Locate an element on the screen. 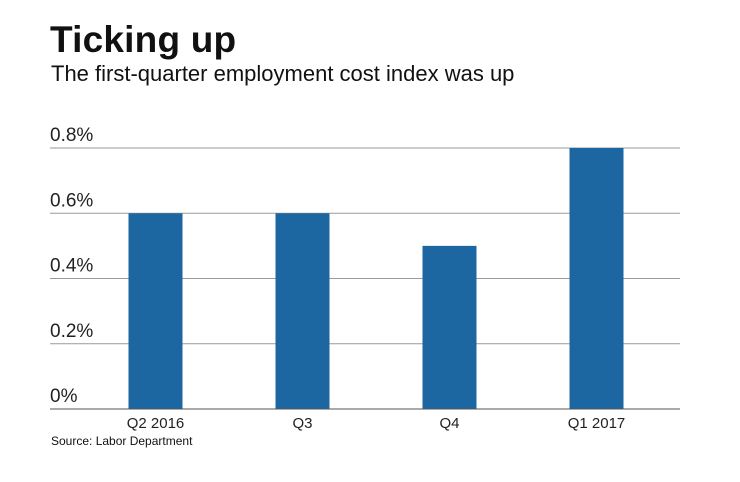  source-note: Source: Labor Department is located at coordinates (122, 441).